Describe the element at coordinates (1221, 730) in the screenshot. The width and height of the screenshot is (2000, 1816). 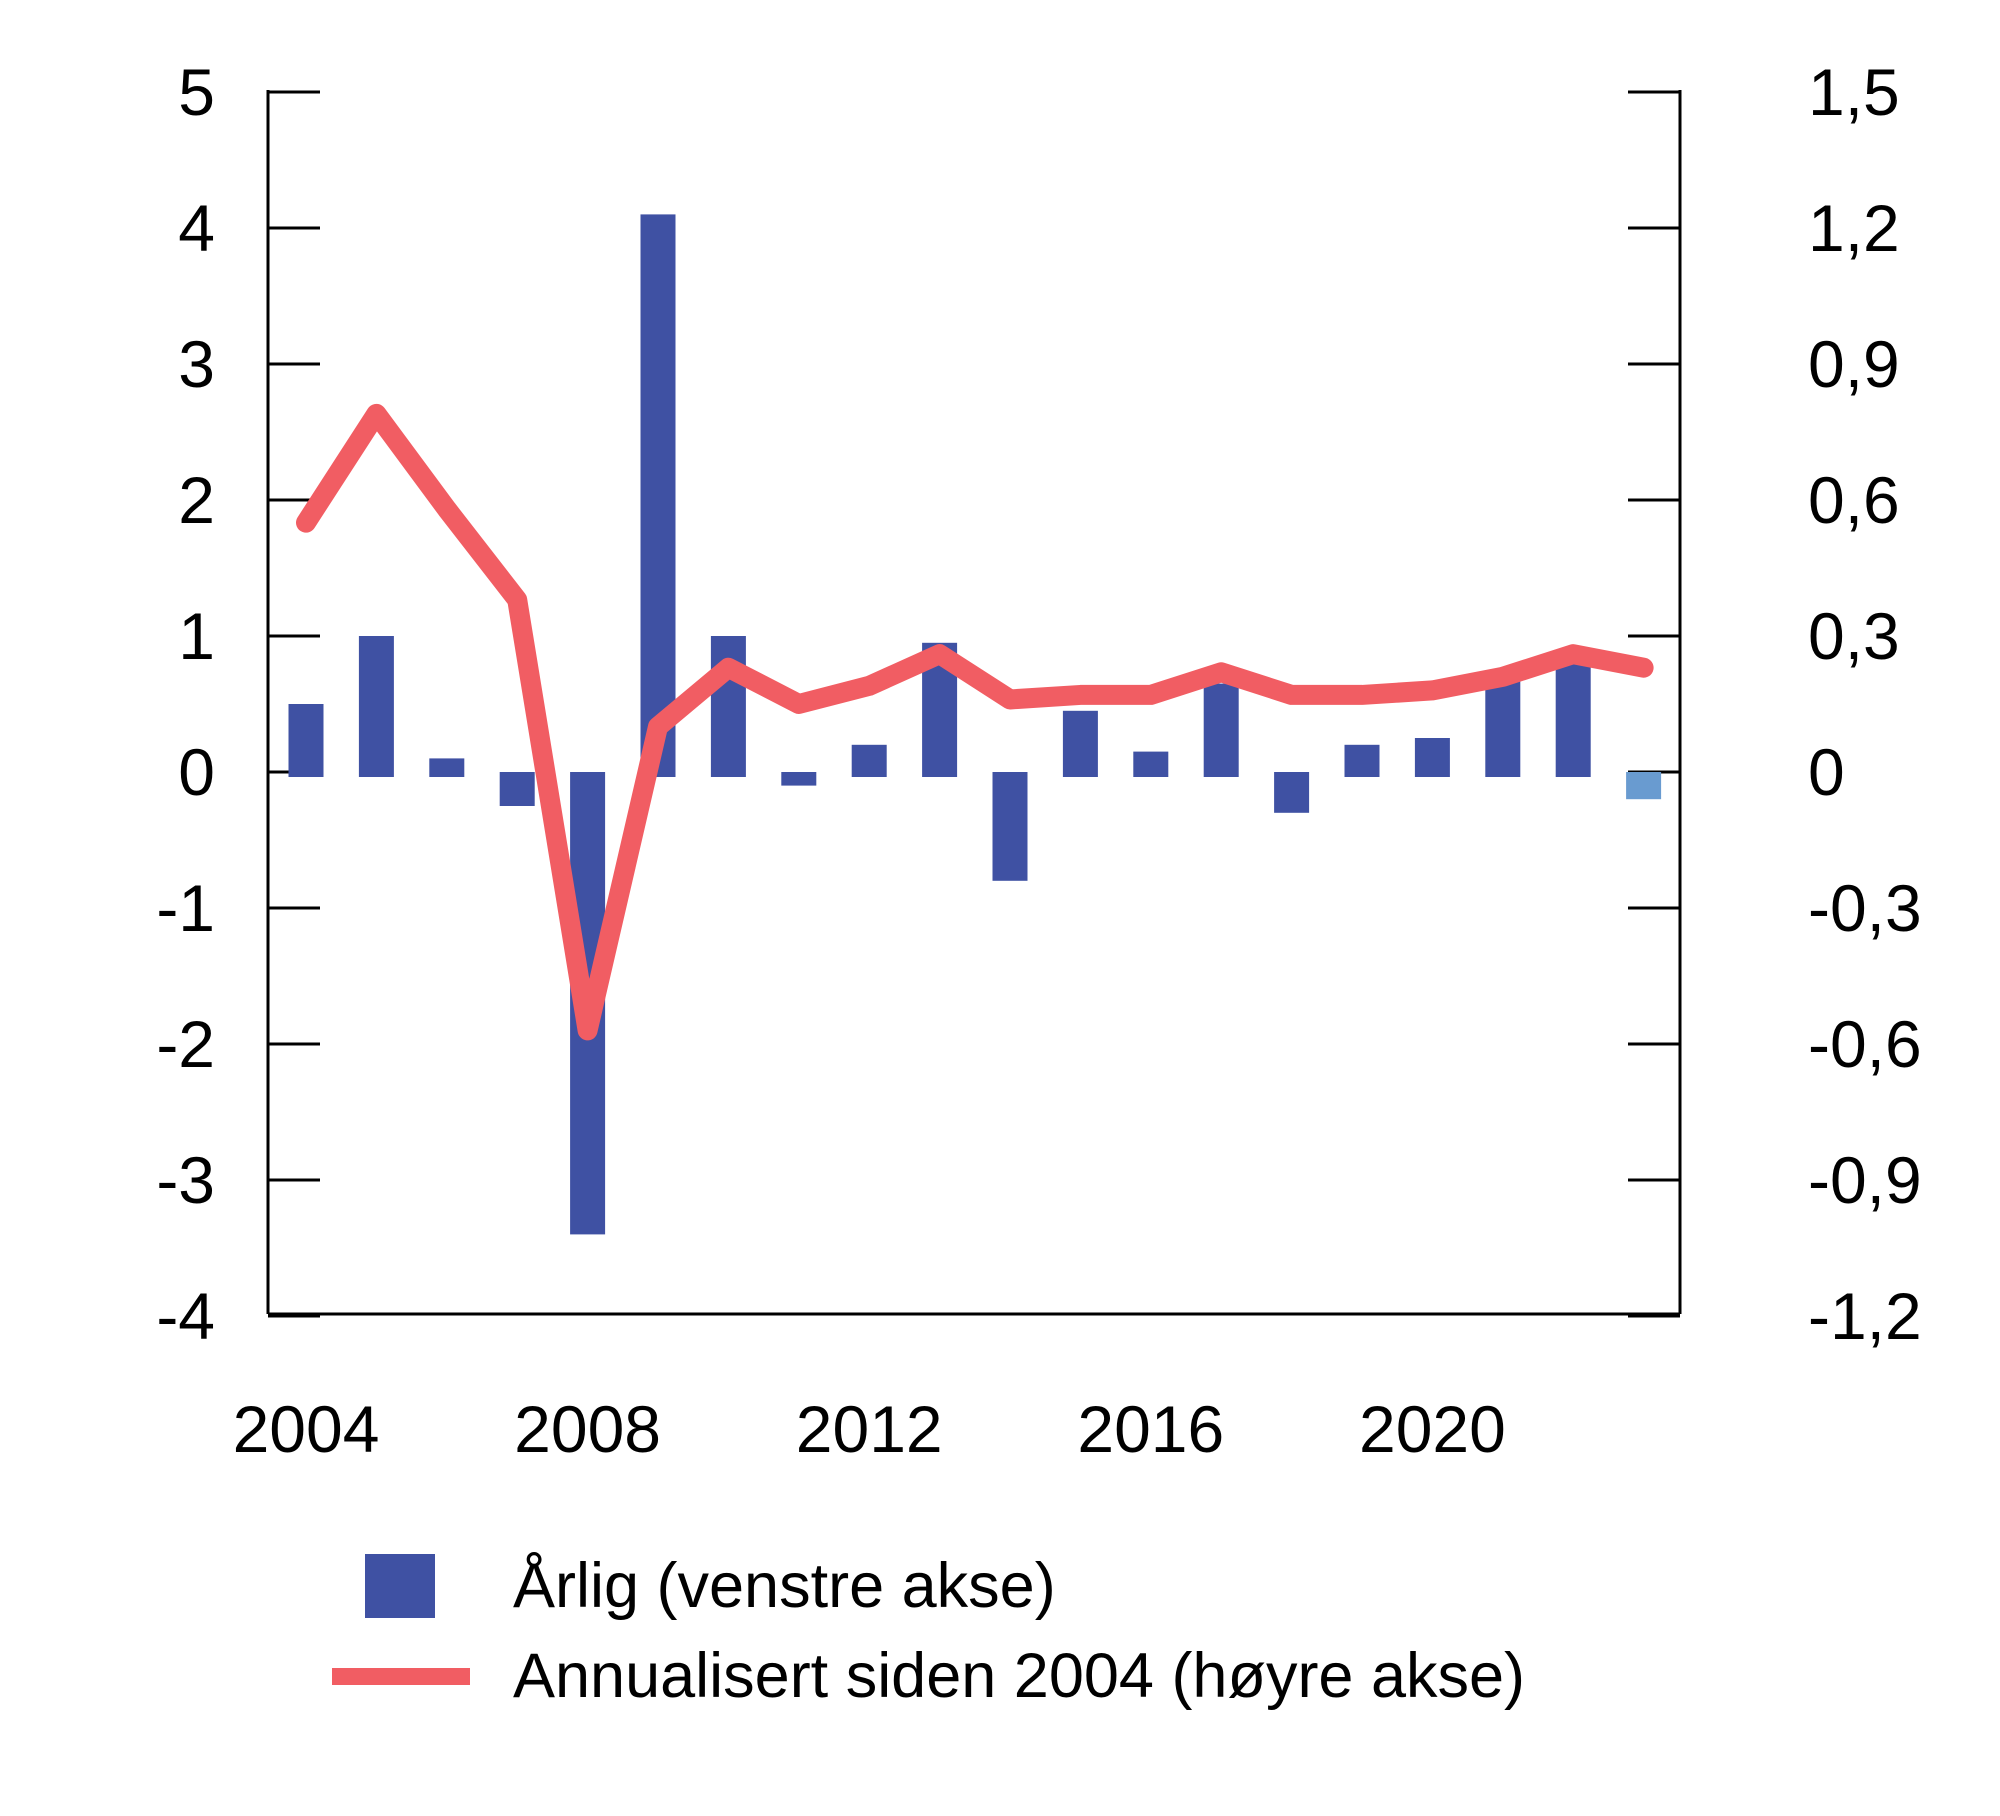
I see `bar-2017` at that location.